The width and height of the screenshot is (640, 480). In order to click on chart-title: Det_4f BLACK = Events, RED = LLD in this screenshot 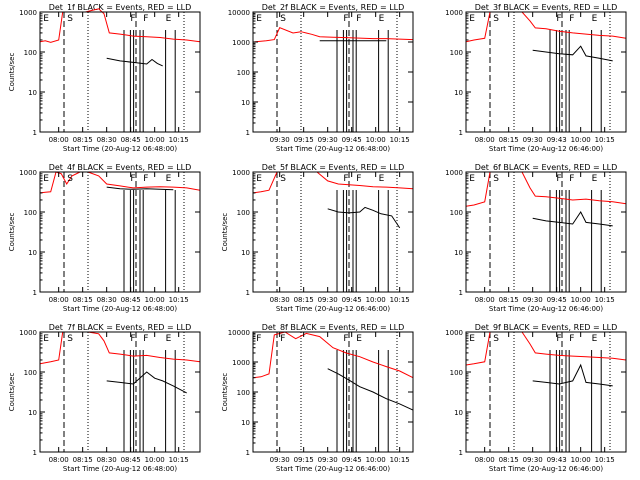, I will do `click(120, 167)`.